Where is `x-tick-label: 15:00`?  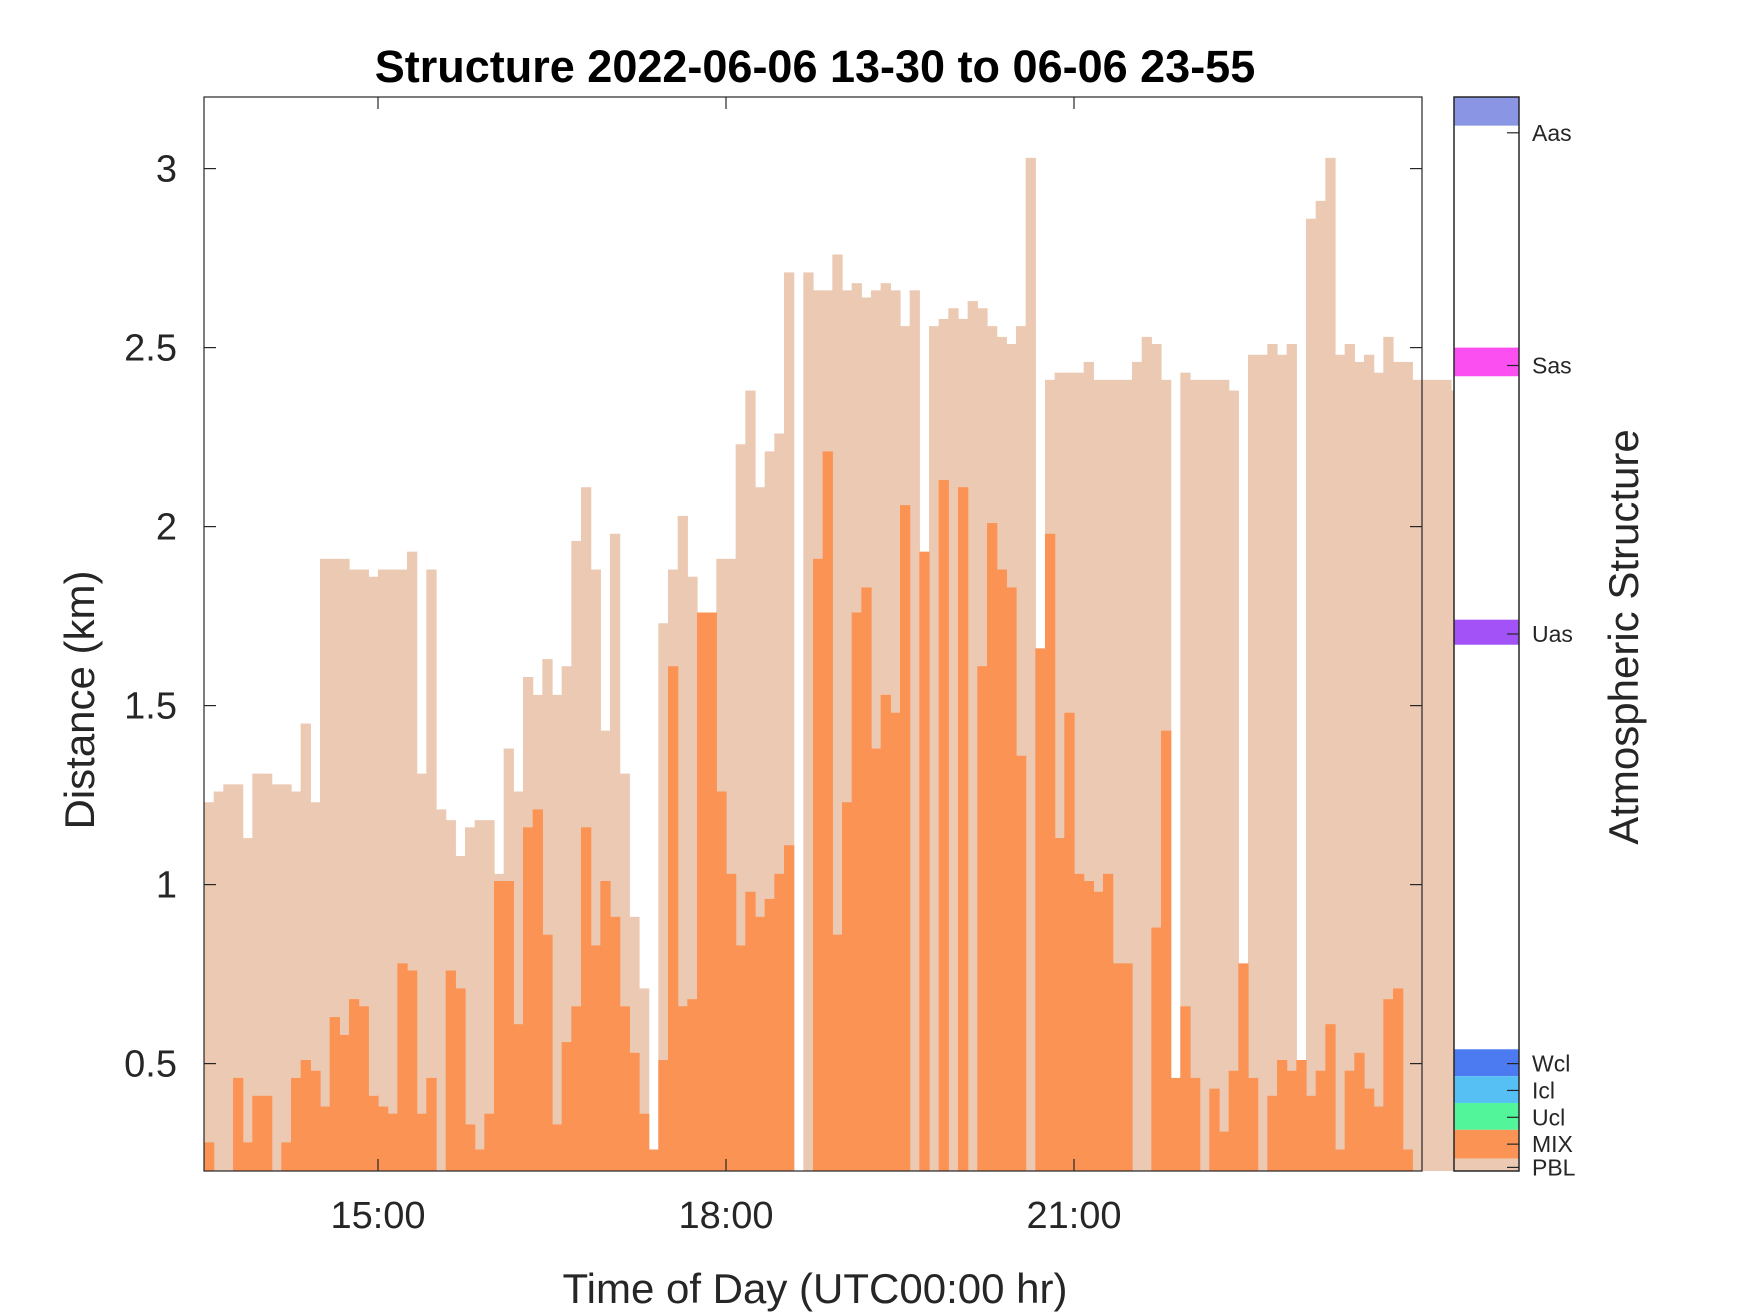
x-tick-label: 15:00 is located at coordinates (377, 1216).